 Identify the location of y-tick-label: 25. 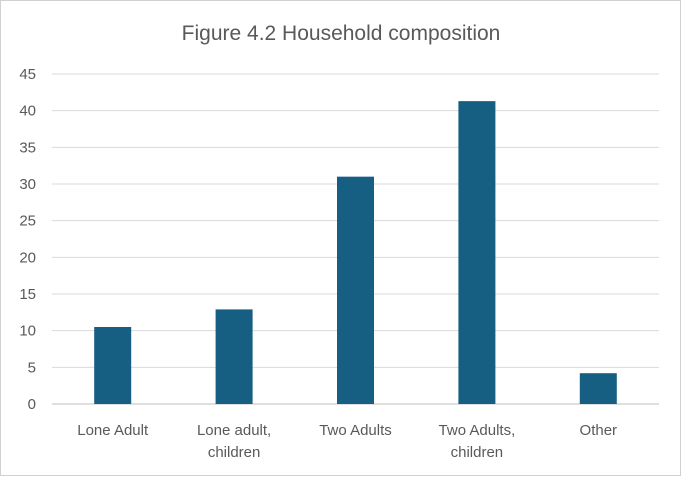
(27, 221).